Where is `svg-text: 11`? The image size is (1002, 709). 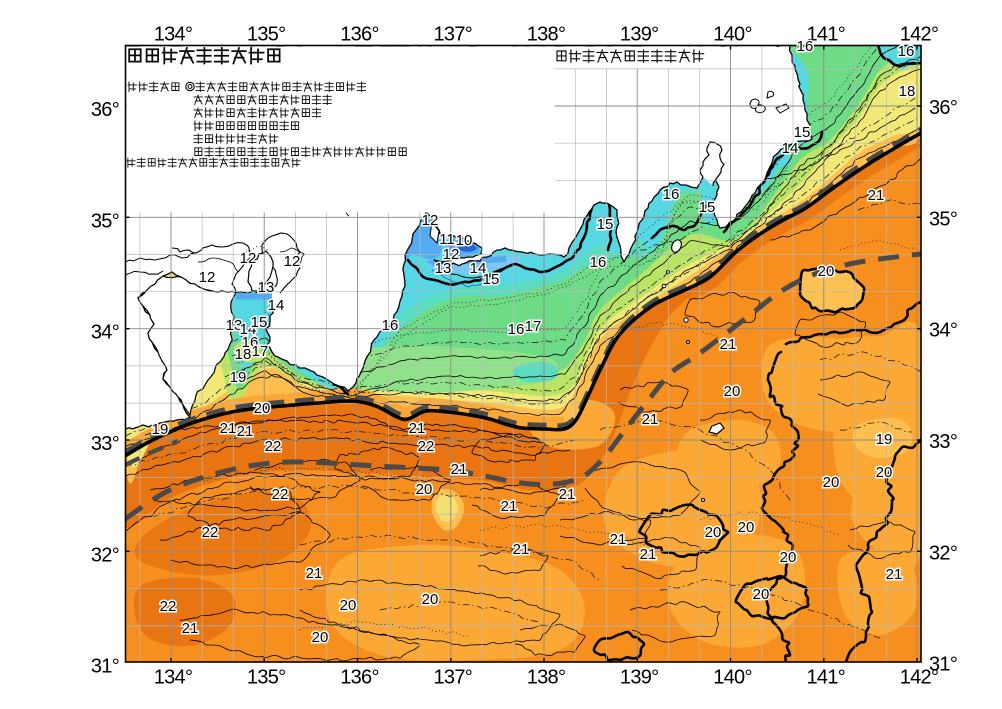
svg-text: 11 is located at coordinates (447, 239).